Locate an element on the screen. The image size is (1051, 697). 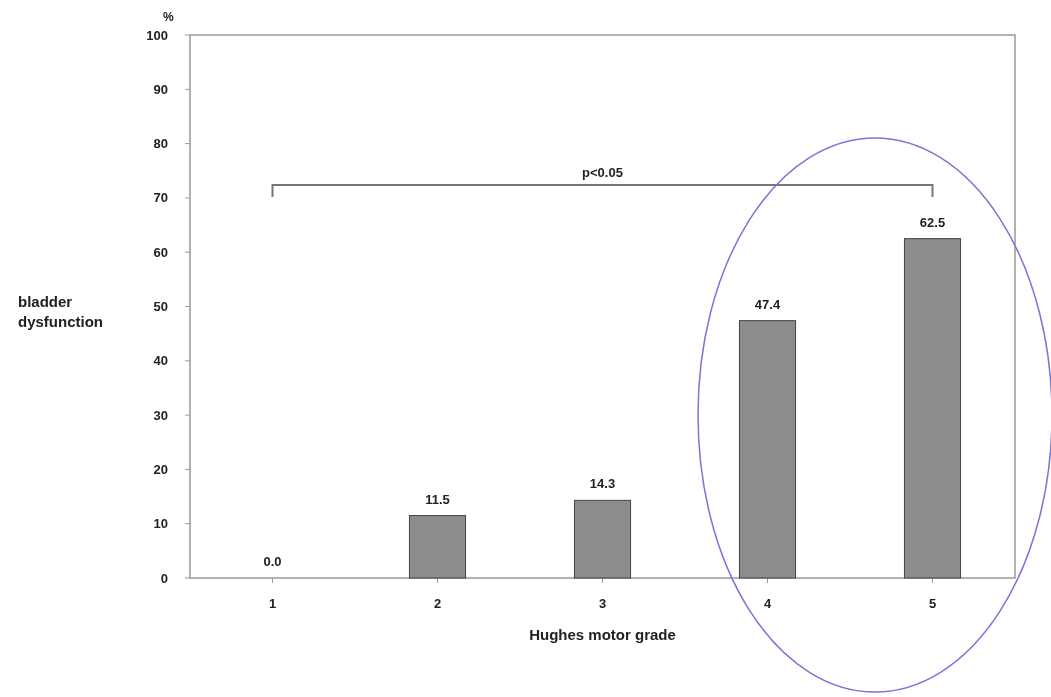
x-tick-label: 3 is located at coordinates (602, 603).